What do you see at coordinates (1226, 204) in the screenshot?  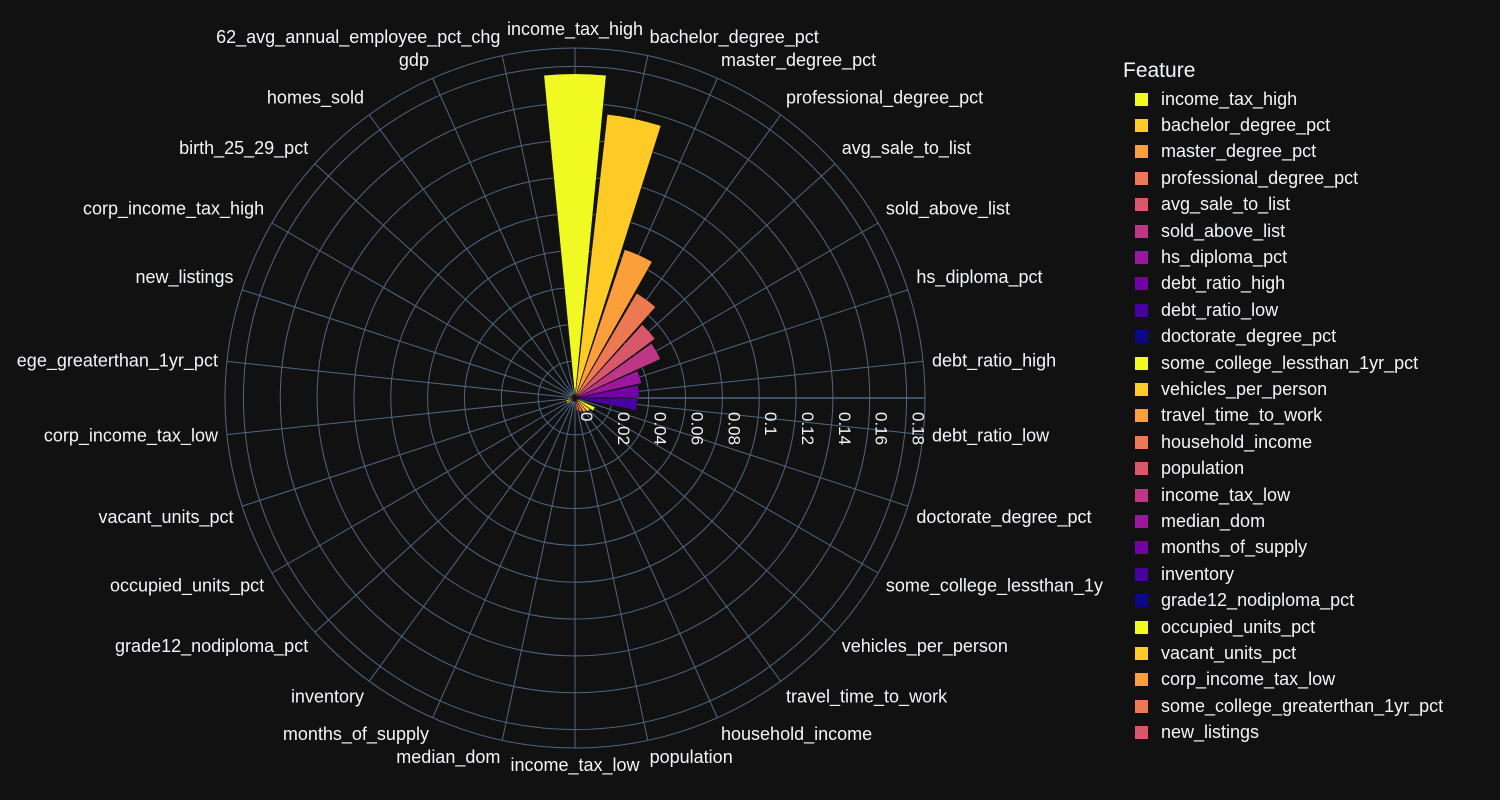 I see `legend-label: avg_sale_to_list` at bounding box center [1226, 204].